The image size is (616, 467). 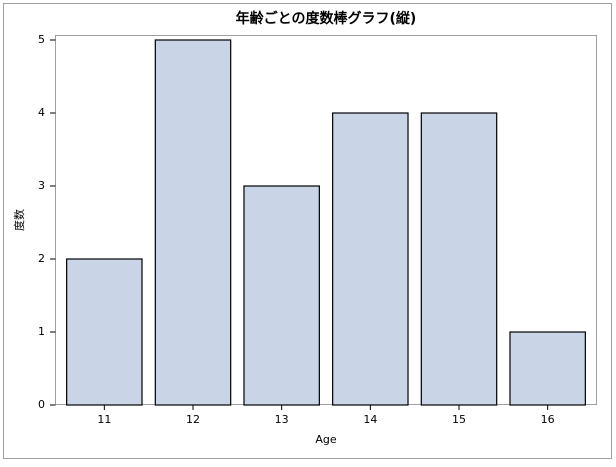 I want to click on y-tick-label: 3, so click(x=41, y=185).